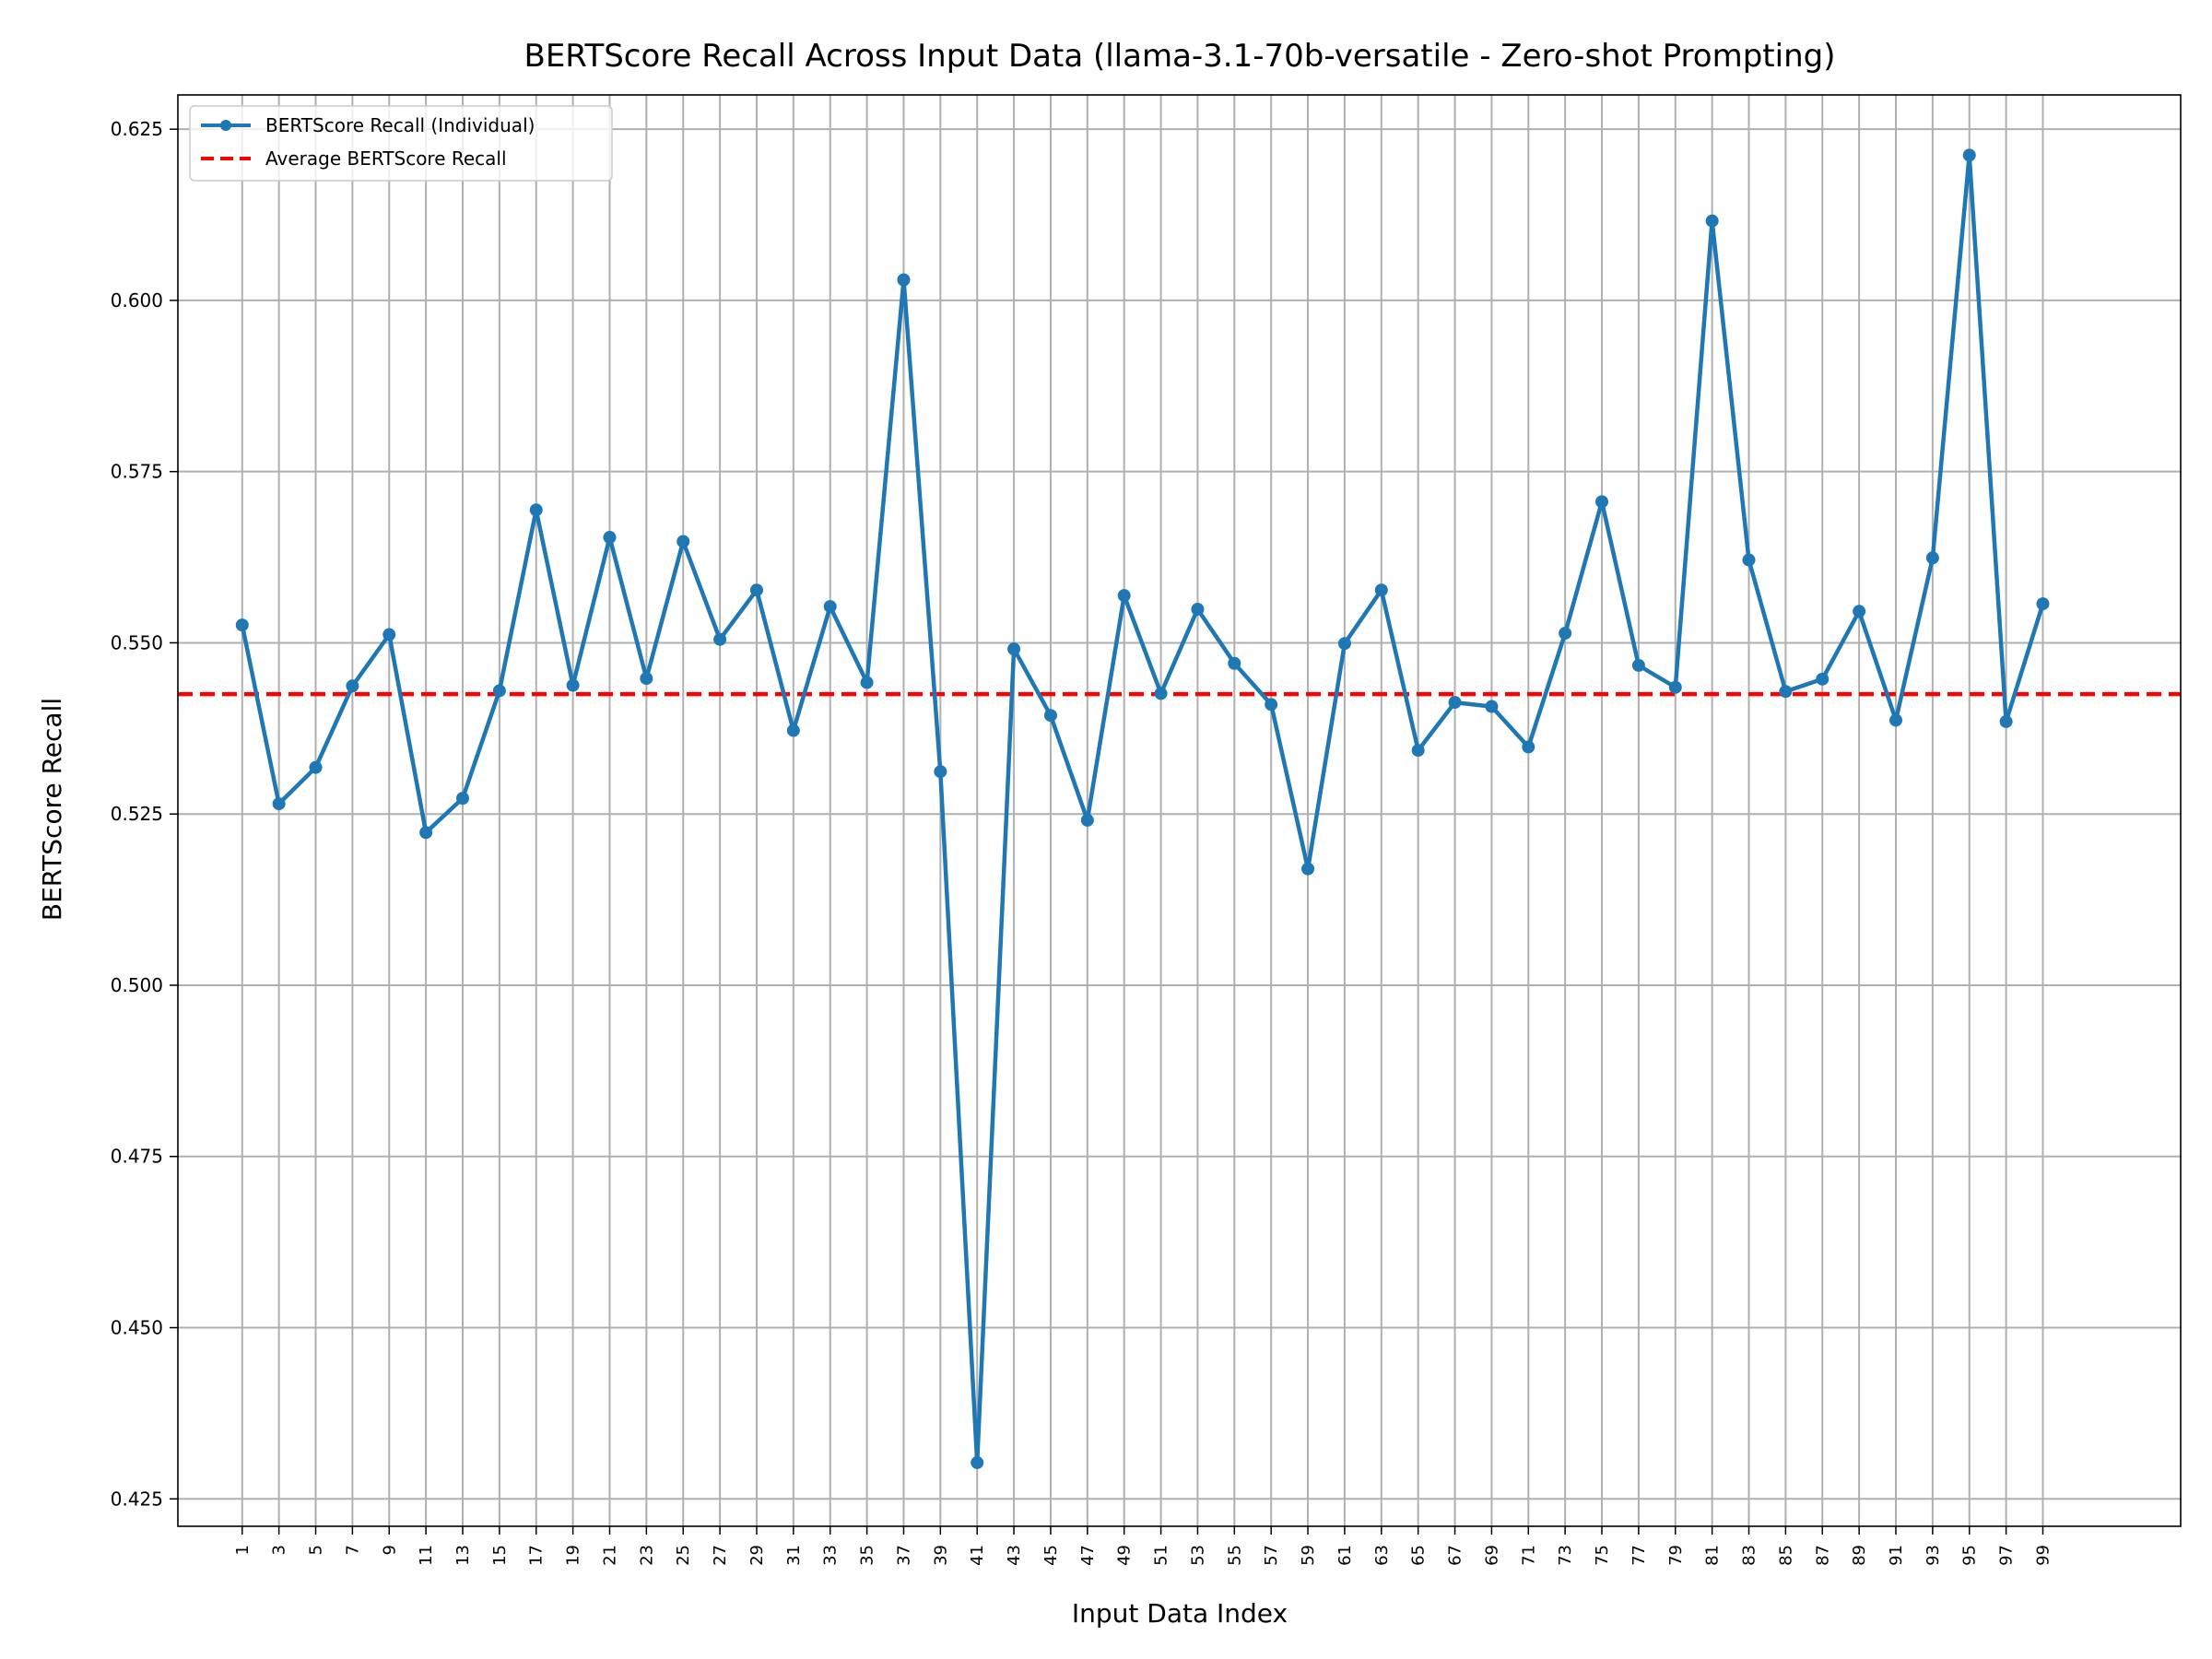  Describe the element at coordinates (1308, 1555) in the screenshot. I see `x-tick-label: 59` at that location.